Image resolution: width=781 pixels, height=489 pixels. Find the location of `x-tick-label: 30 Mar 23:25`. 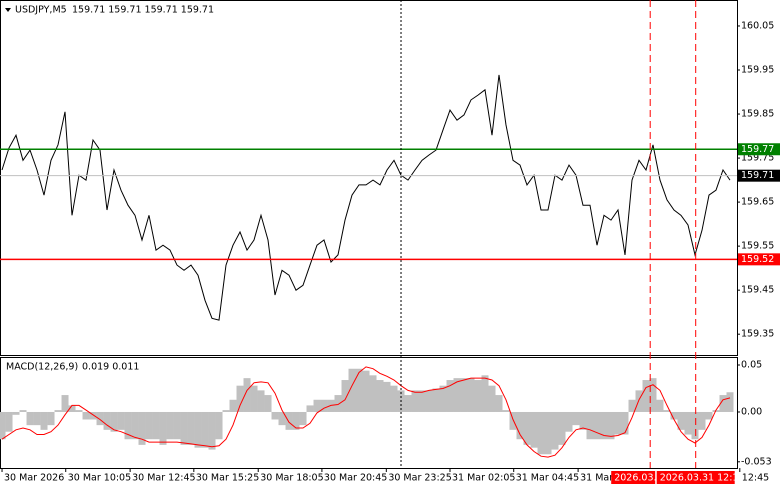

x-tick-label: 30 Mar 23:25 is located at coordinates (419, 478).